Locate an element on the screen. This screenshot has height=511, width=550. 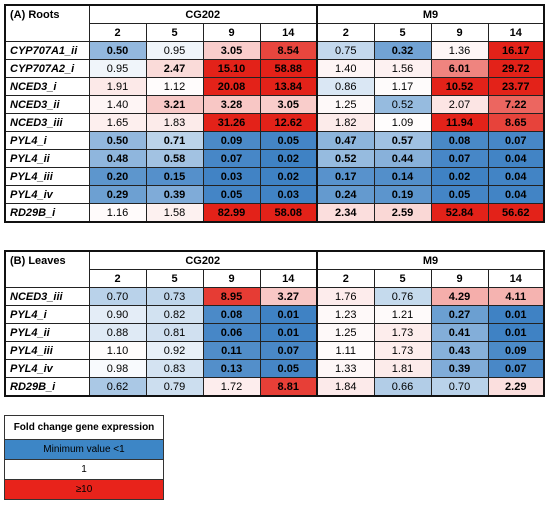
heatmap-cell: 0.24 is located at coordinates (345, 194).